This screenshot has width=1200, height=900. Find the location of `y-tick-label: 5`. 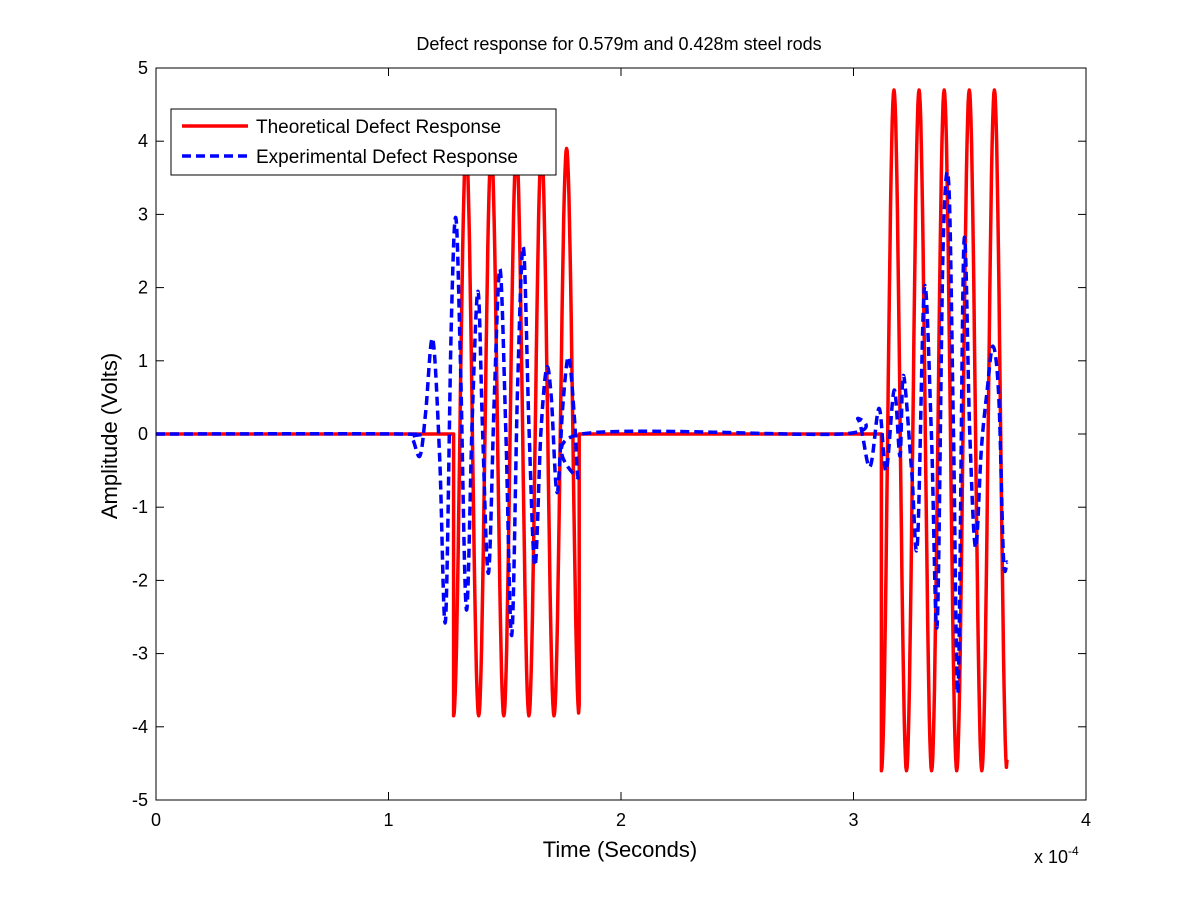

y-tick-label: 5 is located at coordinates (143, 68).